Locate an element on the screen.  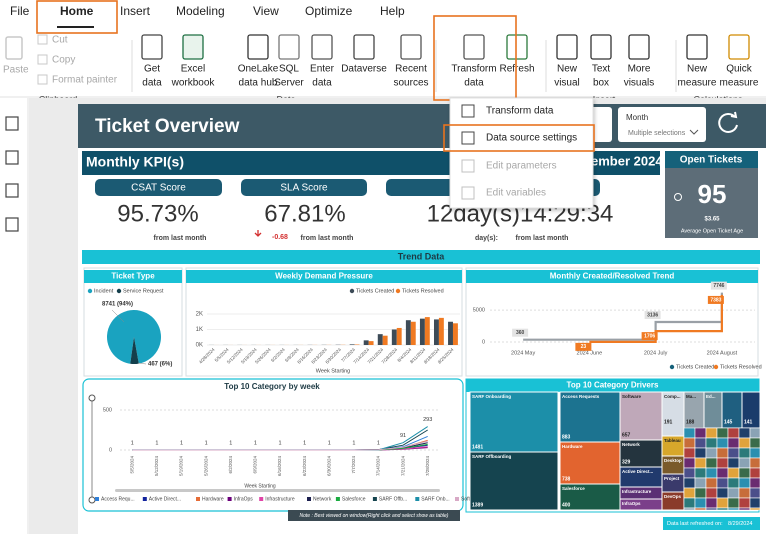
ribbon-button-label: Server is located at coordinates (289, 83).